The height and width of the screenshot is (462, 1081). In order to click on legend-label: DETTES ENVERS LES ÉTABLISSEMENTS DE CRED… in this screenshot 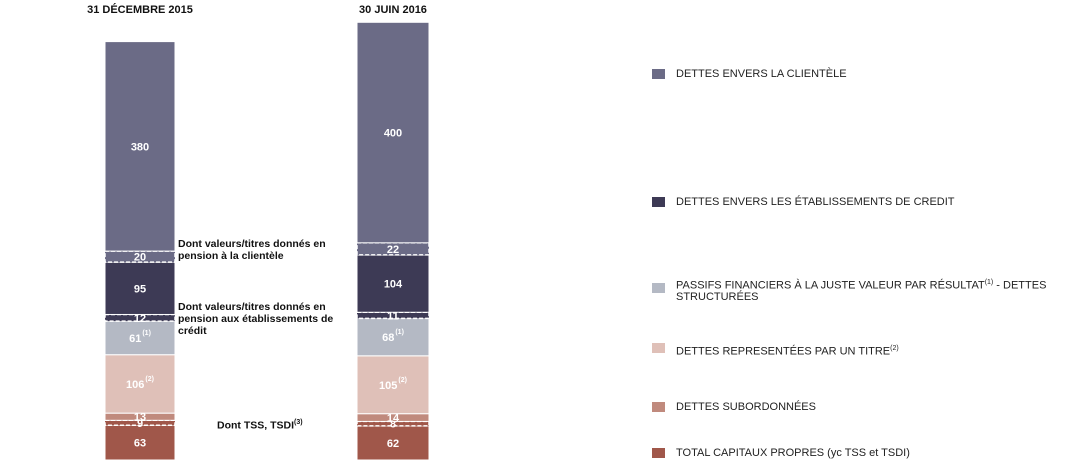, I will do `click(815, 201)`.